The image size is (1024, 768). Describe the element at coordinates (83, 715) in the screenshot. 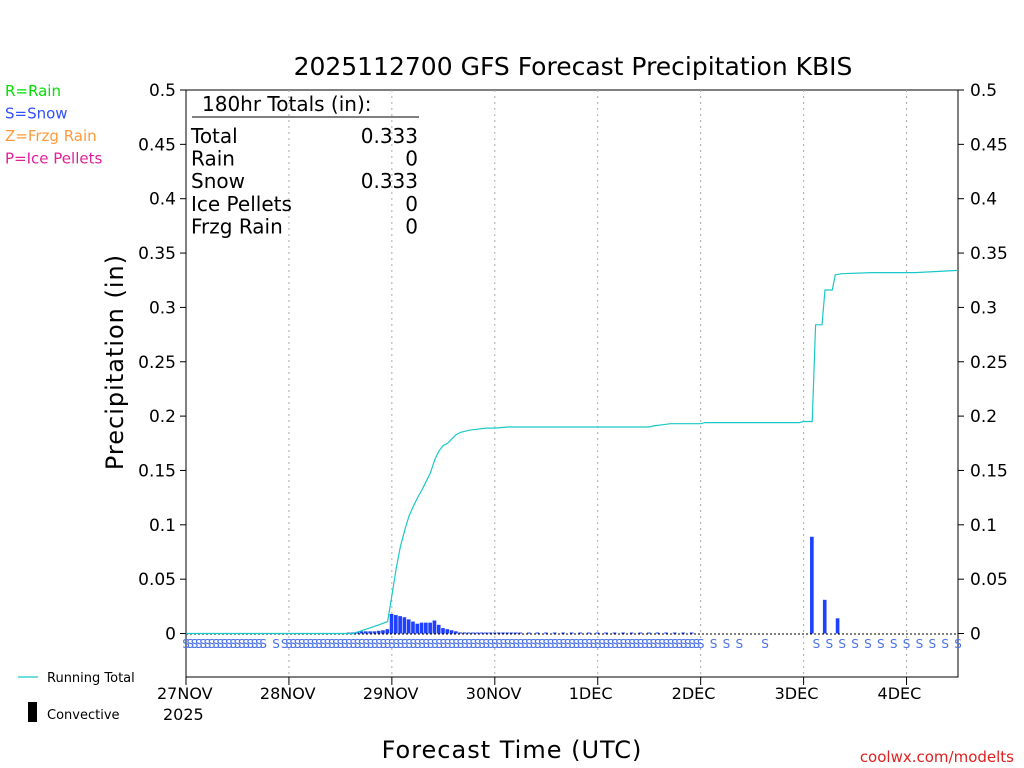

I see `legend-convective-label: Convective` at that location.